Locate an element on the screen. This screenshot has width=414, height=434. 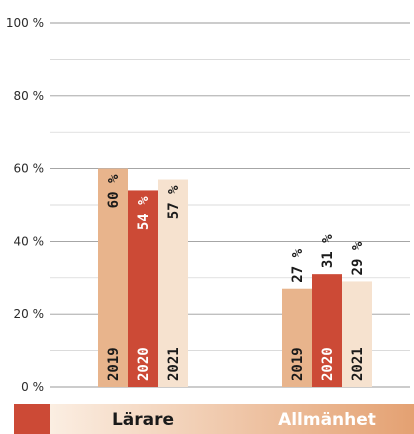
y-axis-ticks: 0 % 20 % 40 % 60 % 80 % 100 % is located at coordinates (25, 205).